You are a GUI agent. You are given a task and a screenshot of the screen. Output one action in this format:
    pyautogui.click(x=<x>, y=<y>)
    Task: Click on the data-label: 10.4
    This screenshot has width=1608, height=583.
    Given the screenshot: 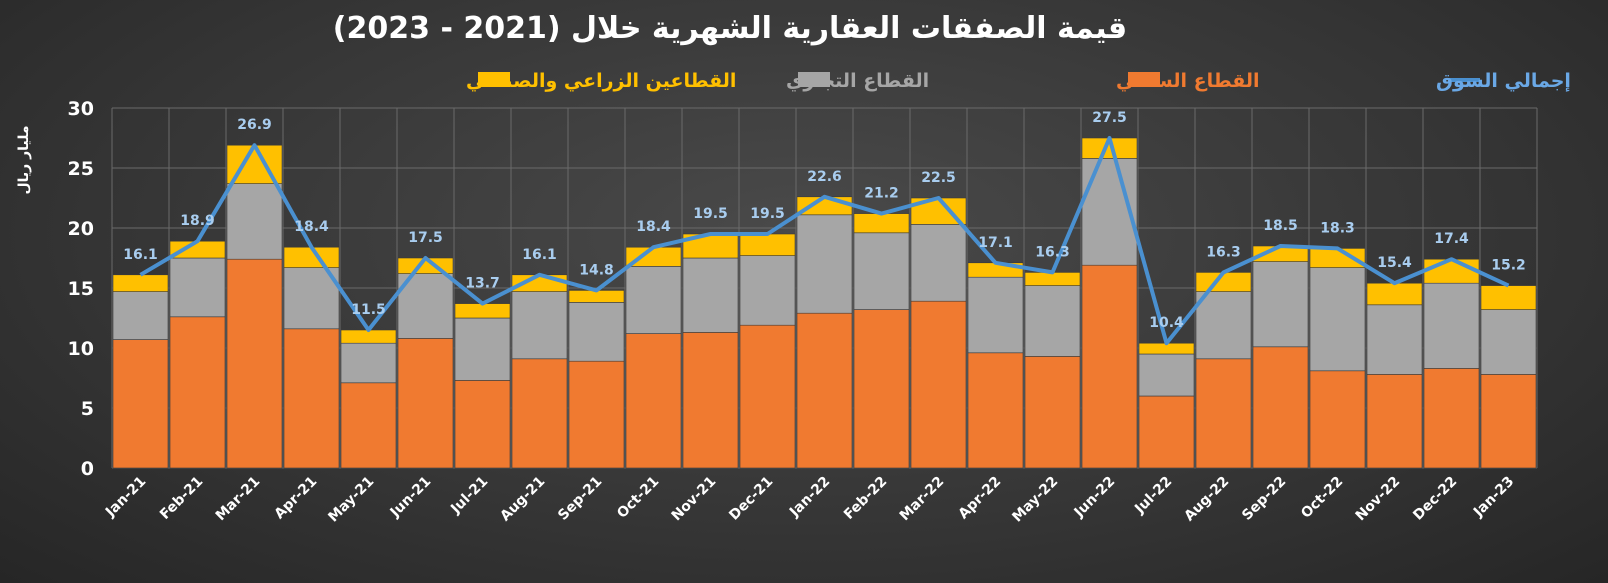 What is the action you would take?
    pyautogui.click(x=1166, y=323)
    